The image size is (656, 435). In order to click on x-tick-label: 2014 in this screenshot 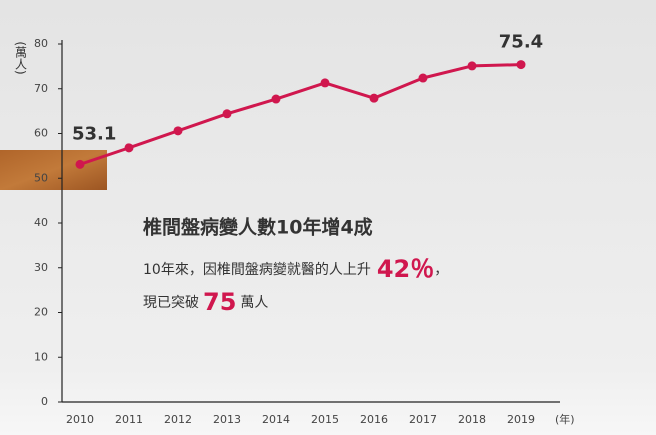, I will do `click(276, 419)`.